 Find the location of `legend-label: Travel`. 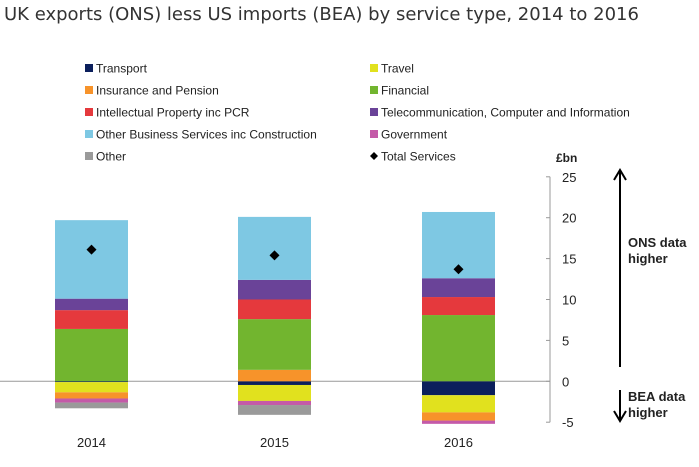

legend-label: Travel is located at coordinates (397, 69).